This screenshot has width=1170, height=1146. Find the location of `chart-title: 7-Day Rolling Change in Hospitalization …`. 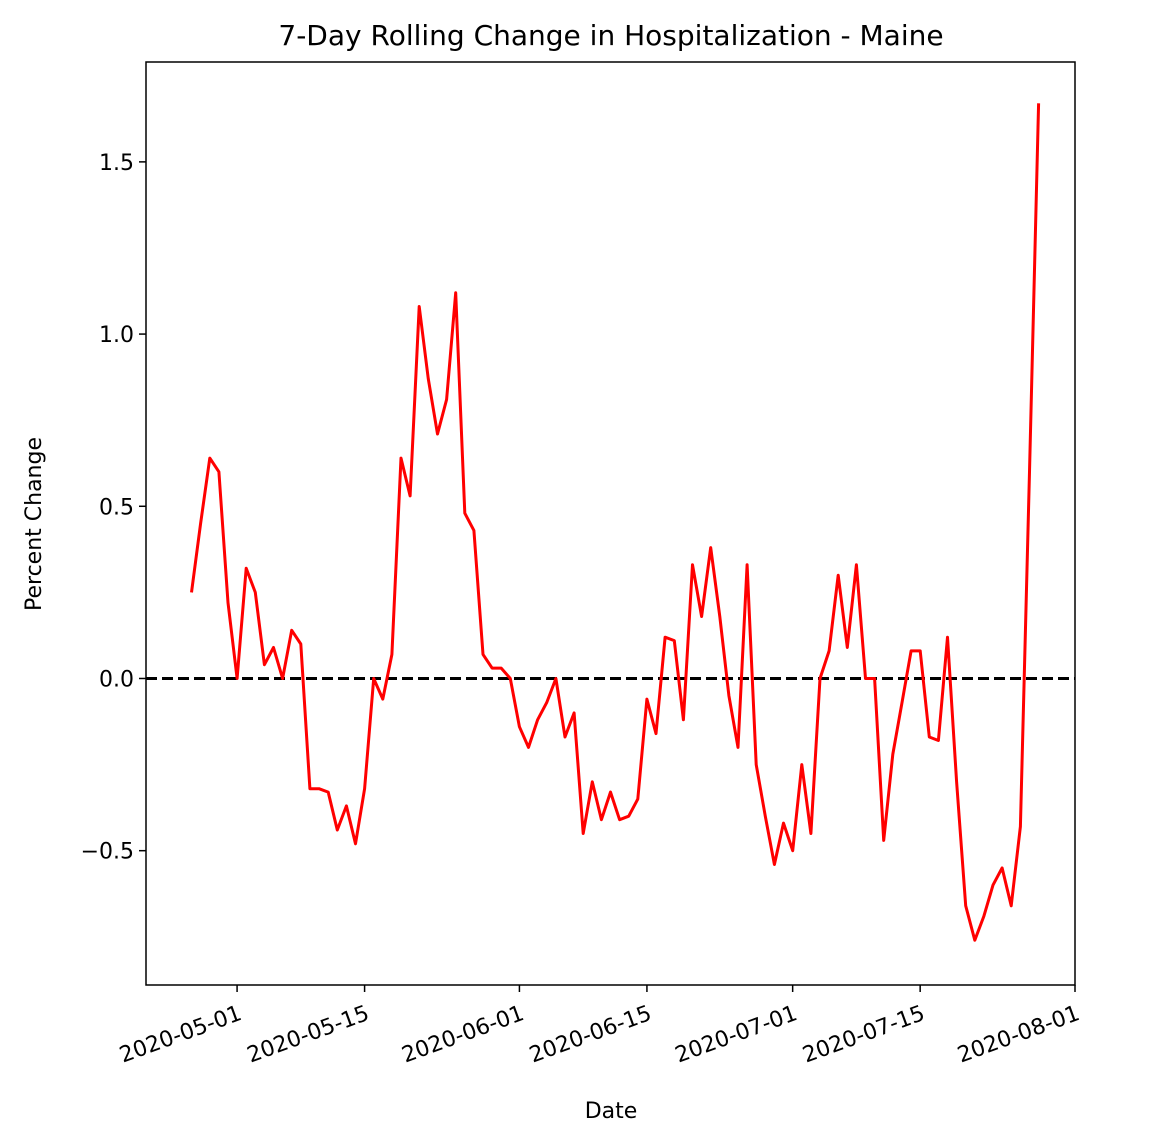

chart-title: 7-Day Rolling Change in Hospitalization … is located at coordinates (610, 35).